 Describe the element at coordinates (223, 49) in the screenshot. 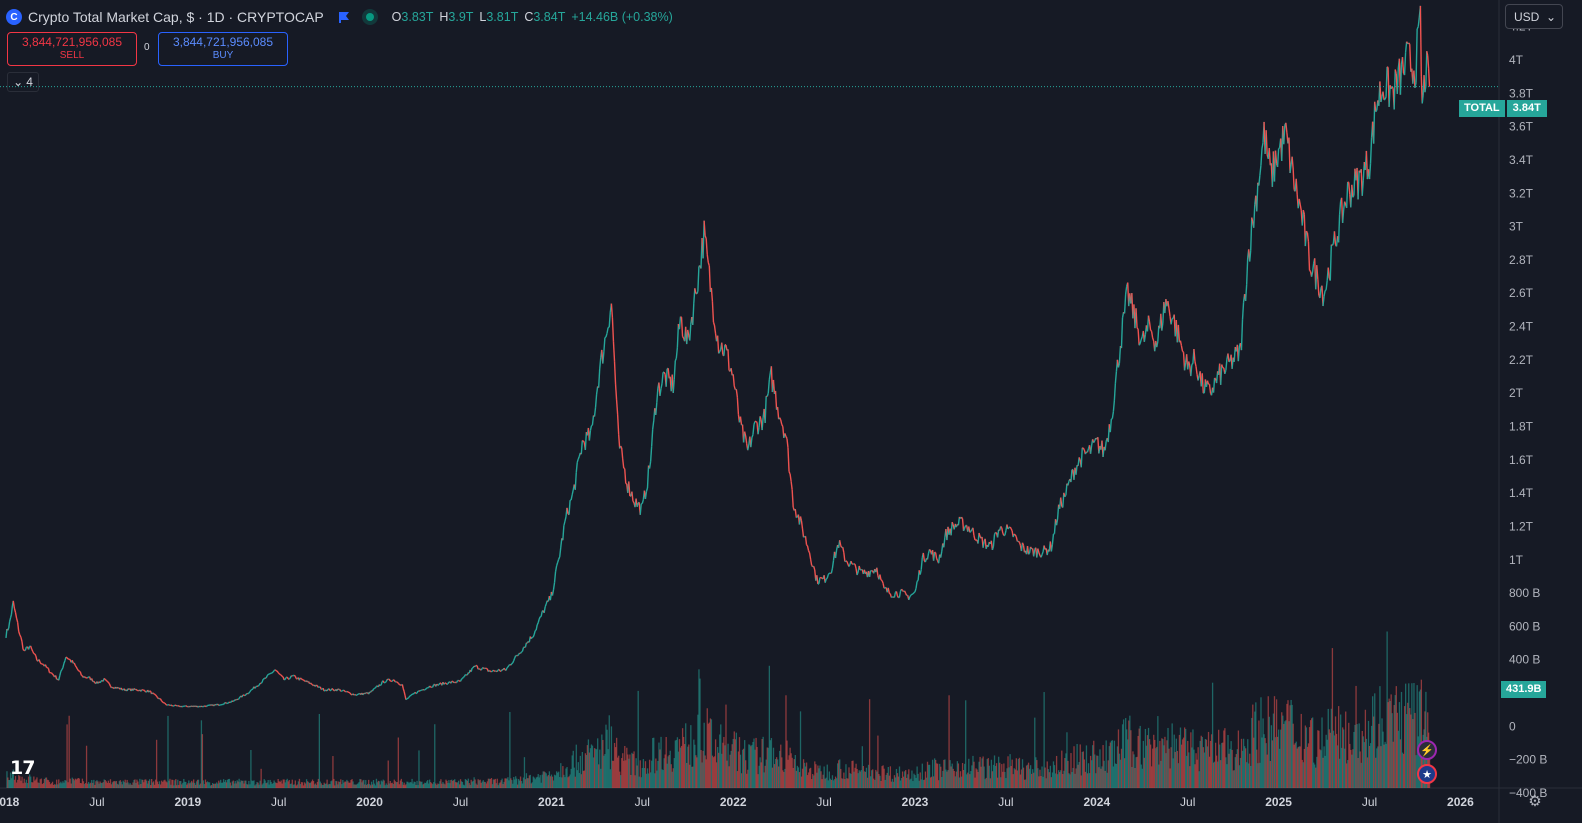

I see `buy-button: 3,844,721,956,085 BUY` at that location.